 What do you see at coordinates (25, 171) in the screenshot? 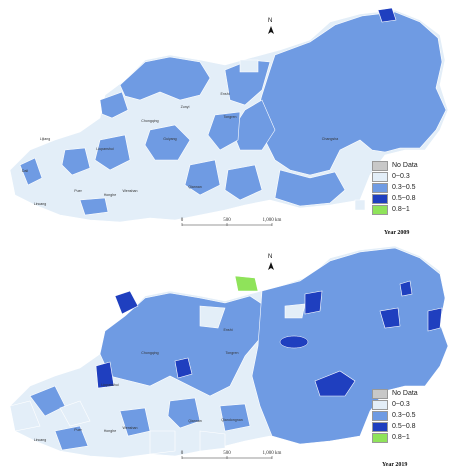
I see `place-label: Dali` at bounding box center [25, 171].